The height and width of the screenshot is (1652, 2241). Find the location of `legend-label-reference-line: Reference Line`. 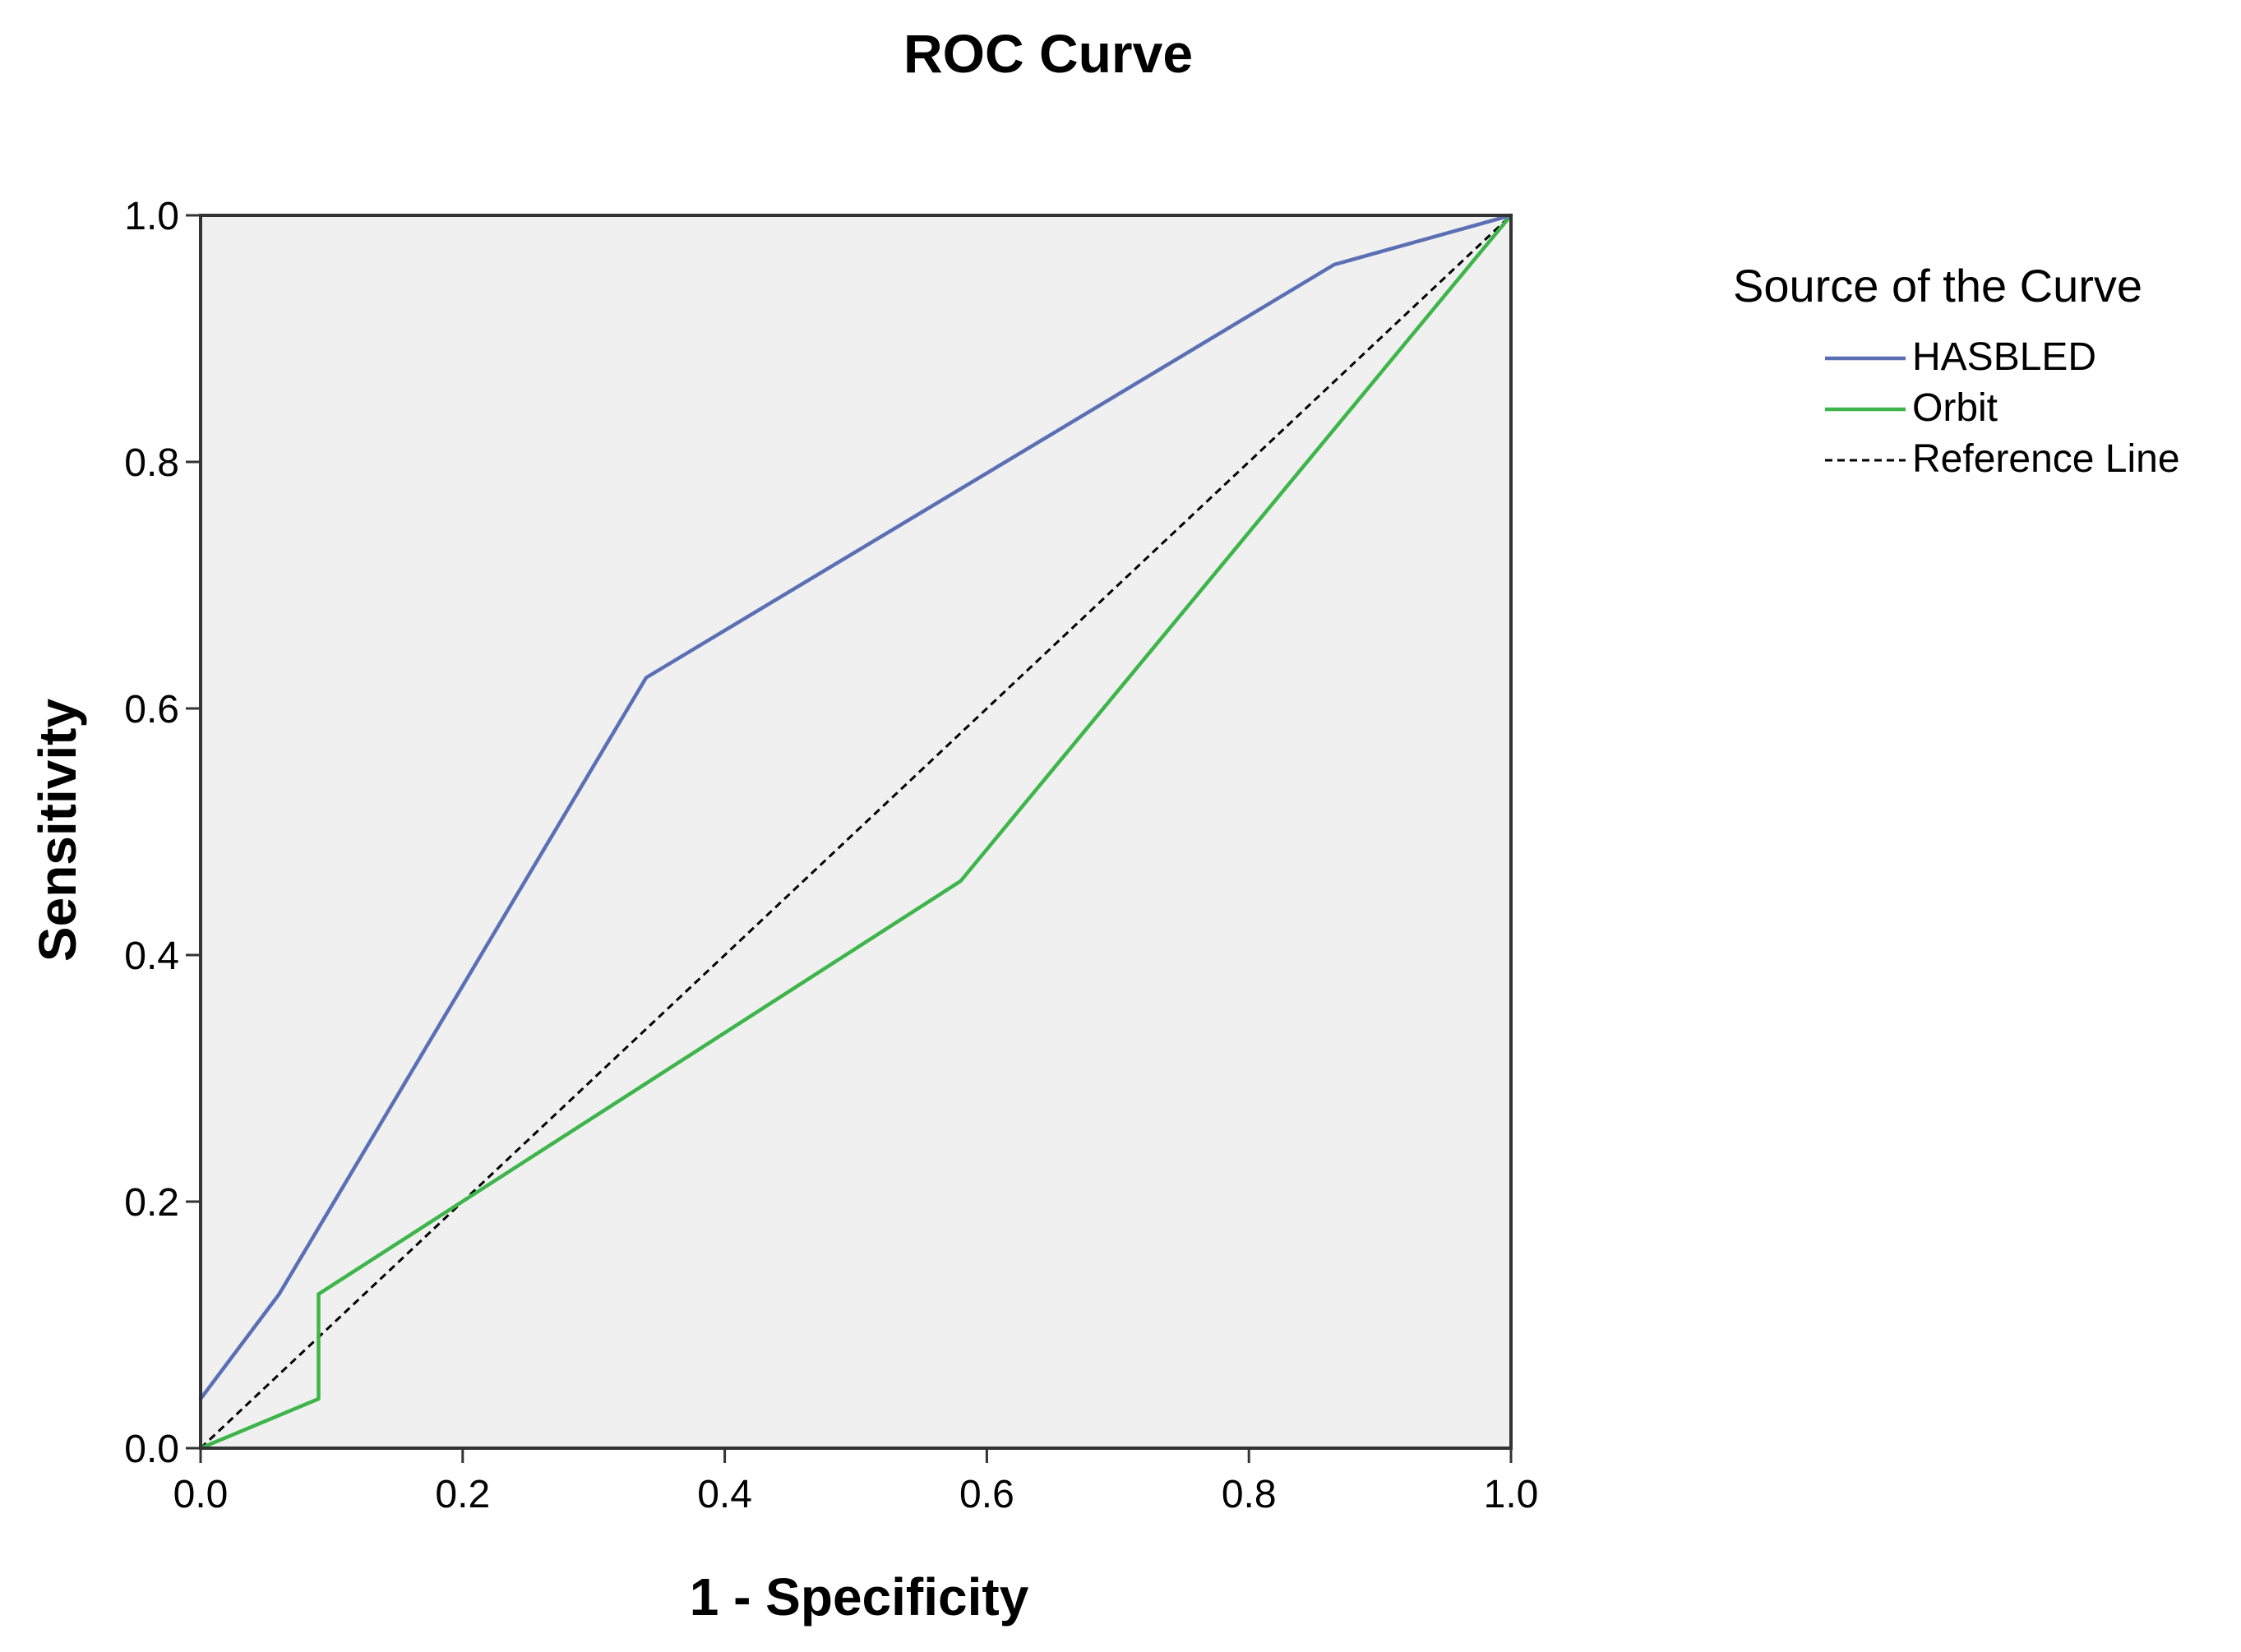

legend-label-reference-line: Reference Line is located at coordinates (2046, 459).